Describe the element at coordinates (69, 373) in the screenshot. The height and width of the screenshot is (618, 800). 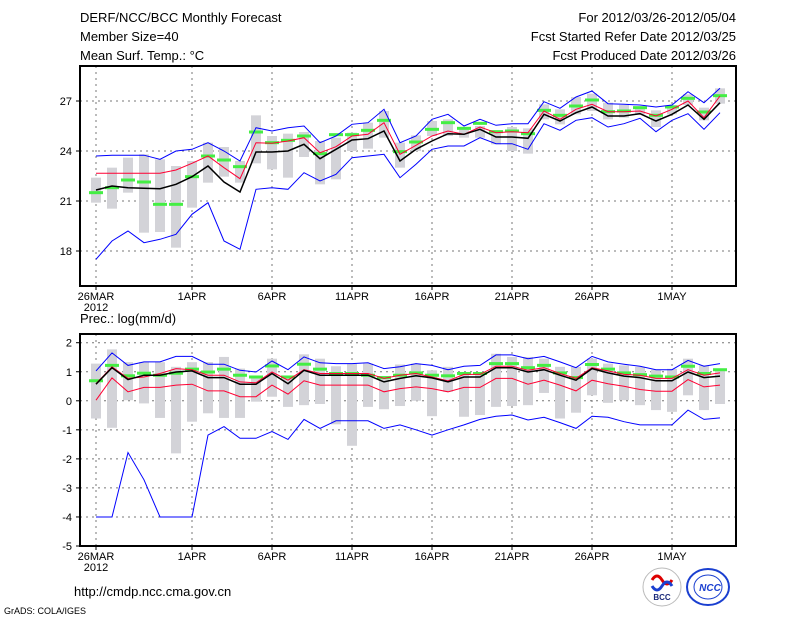
I see `y-tick-label: 1` at that location.